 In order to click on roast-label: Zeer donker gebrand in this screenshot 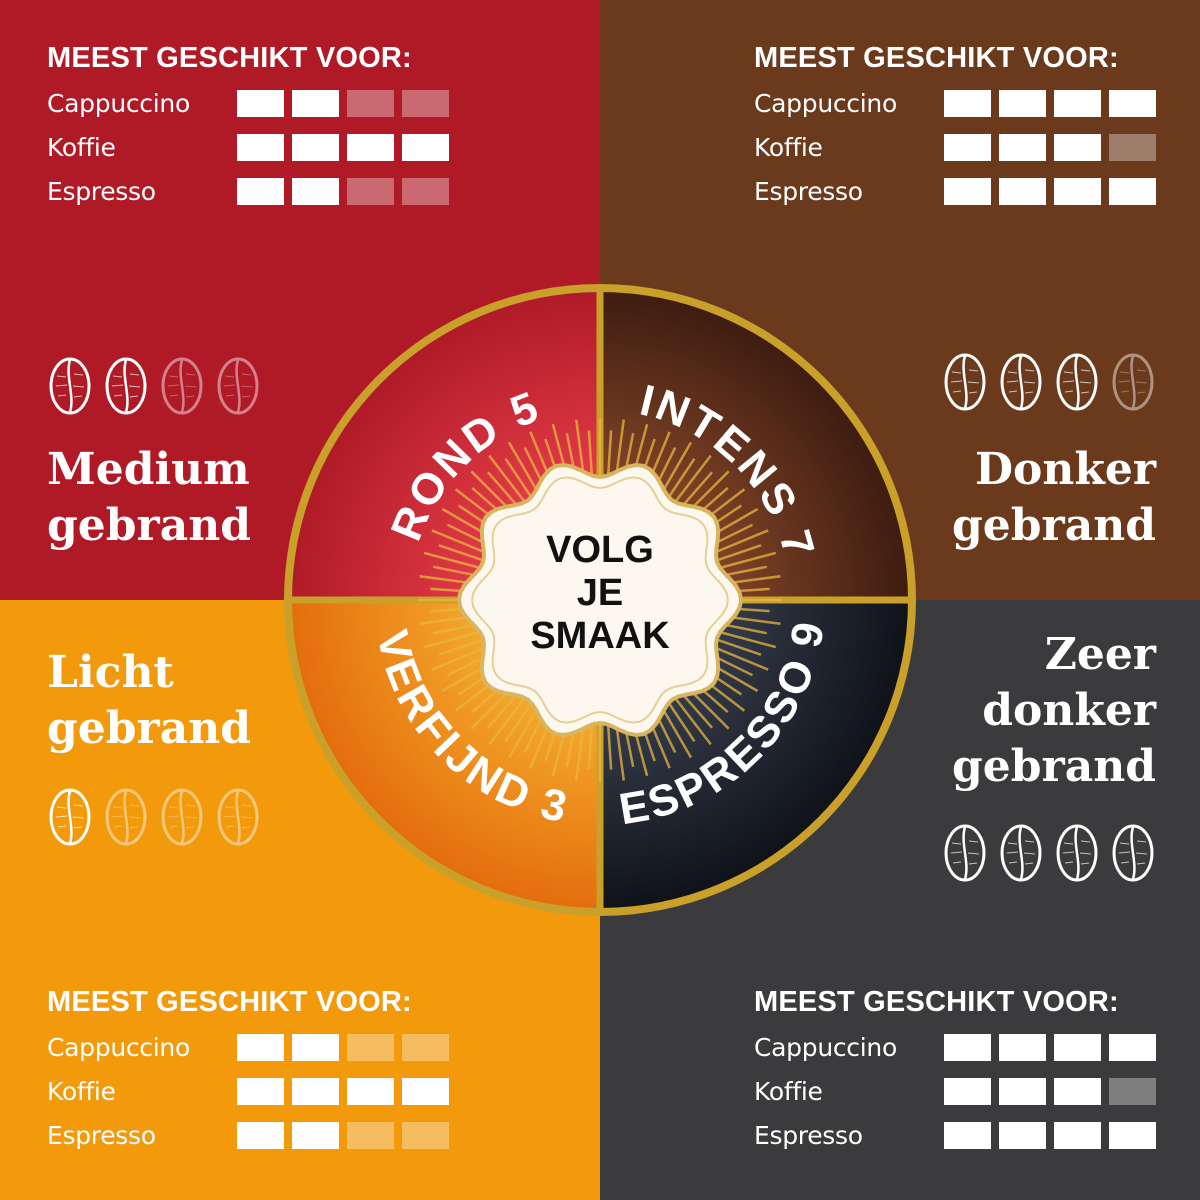, I will do `click(1054, 711)`.